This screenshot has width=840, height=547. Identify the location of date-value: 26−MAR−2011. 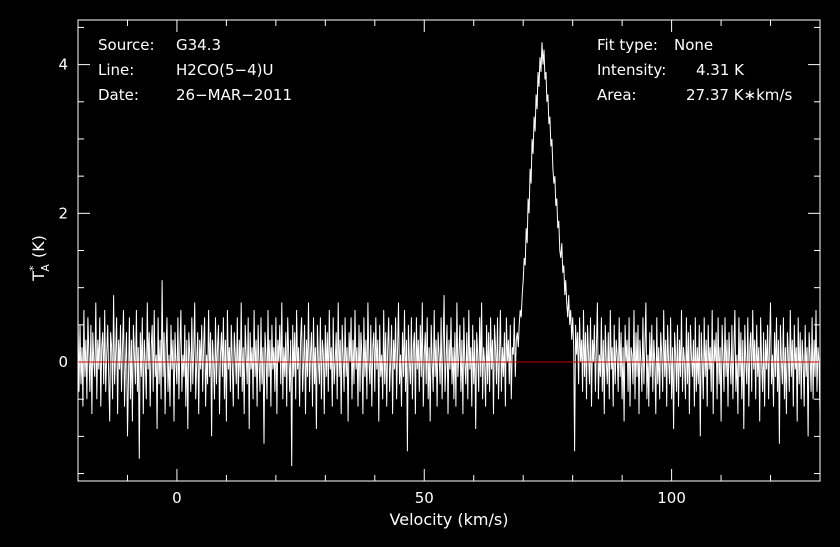
(234, 95).